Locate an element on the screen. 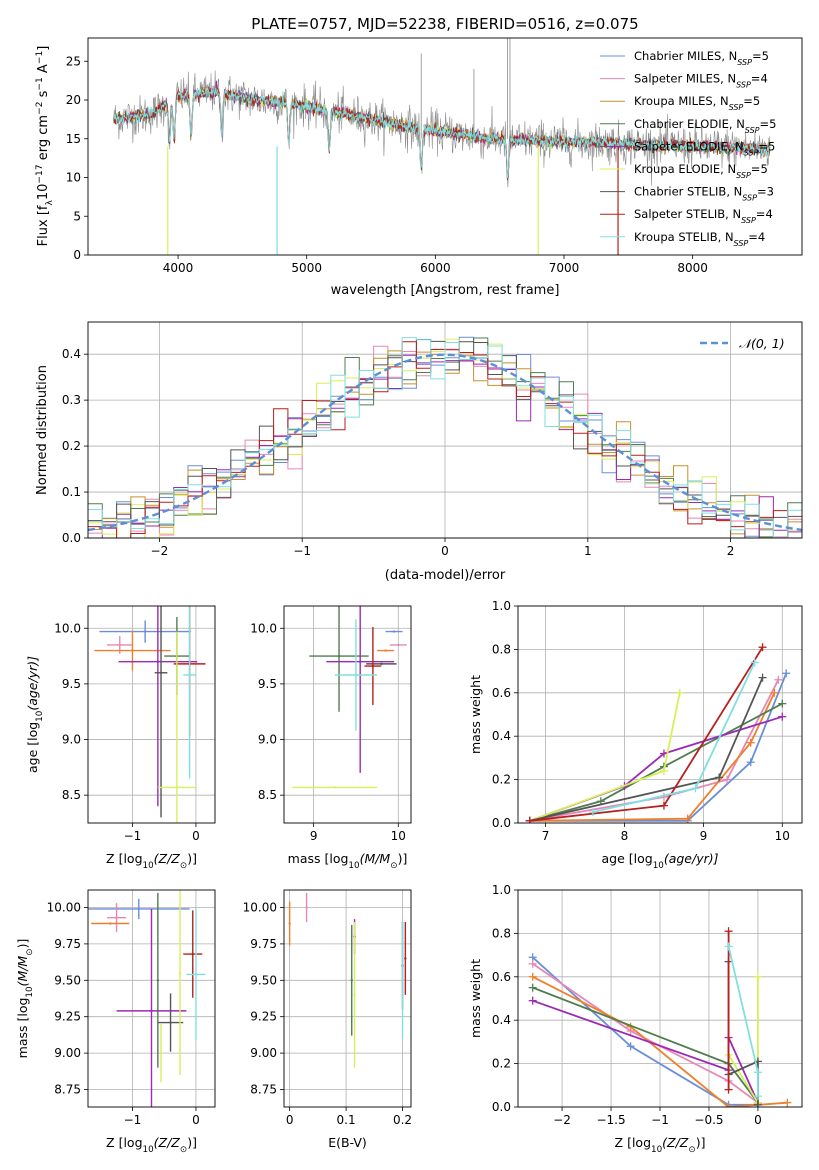 This screenshot has width=819, height=1170. legend-entry: Kroupa ELODIE, NSSP=5 is located at coordinates (701, 171).